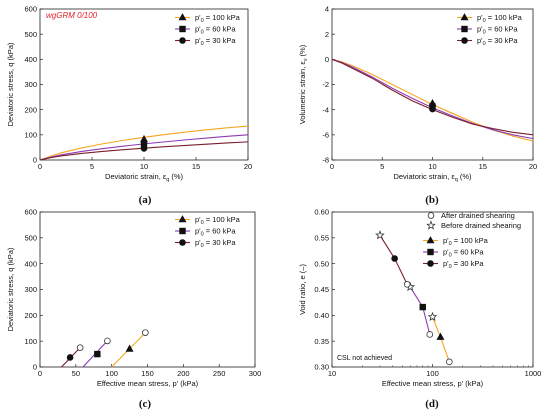 This screenshot has width=550, height=411. What do you see at coordinates (302, 289) in the screenshot?
I see `y-axis-title: Void ratio, e (–)` at bounding box center [302, 289].